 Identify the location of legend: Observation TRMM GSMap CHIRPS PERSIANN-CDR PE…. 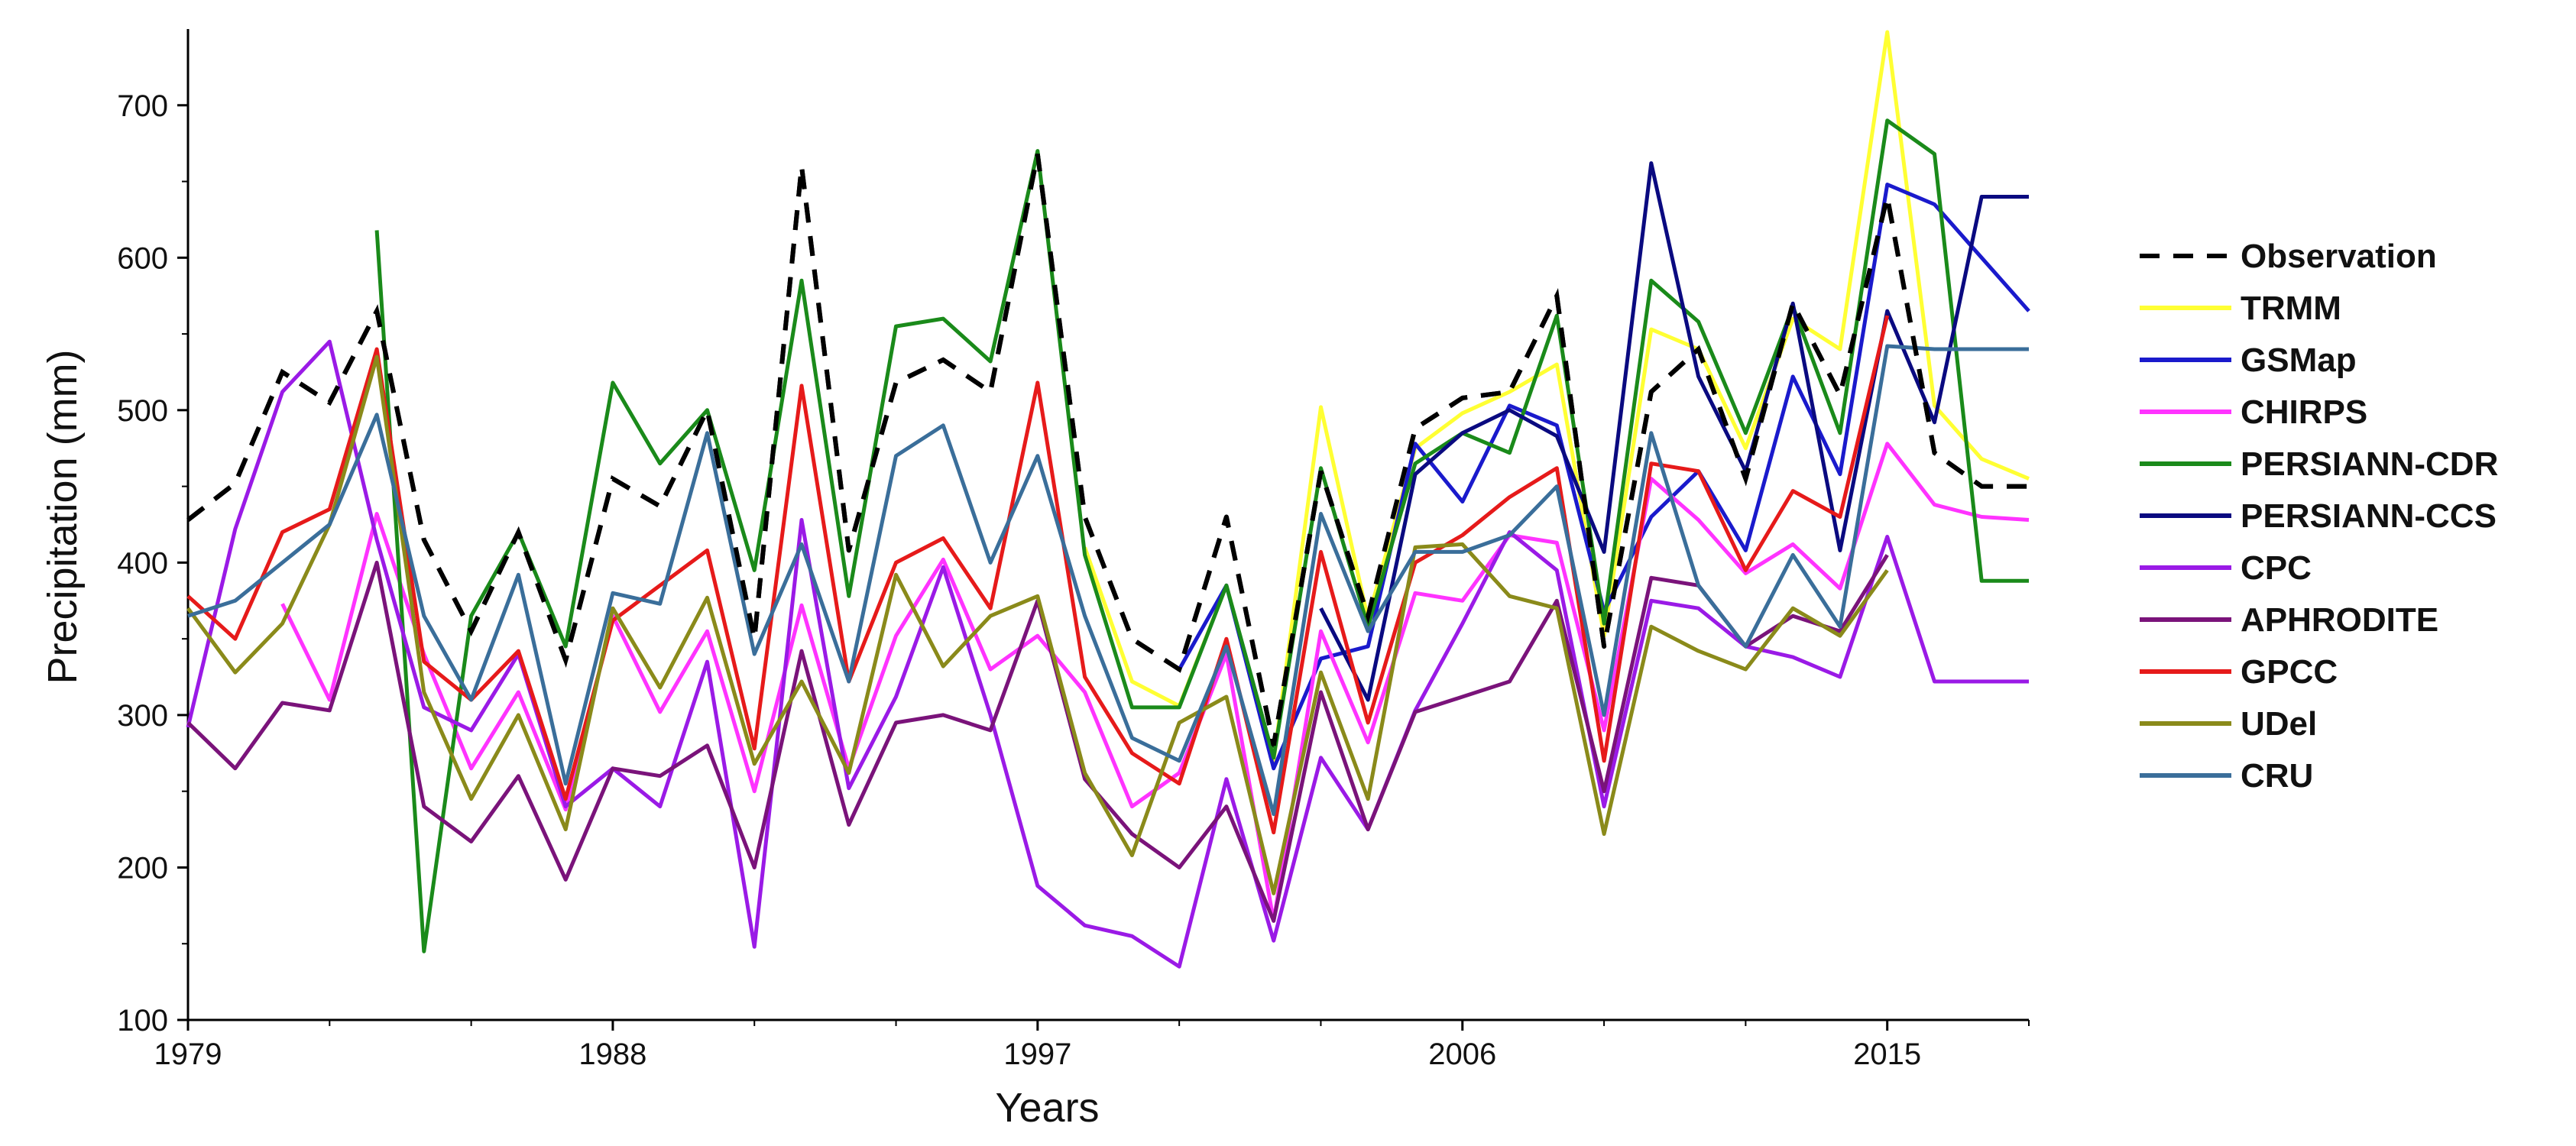
(2319, 516).